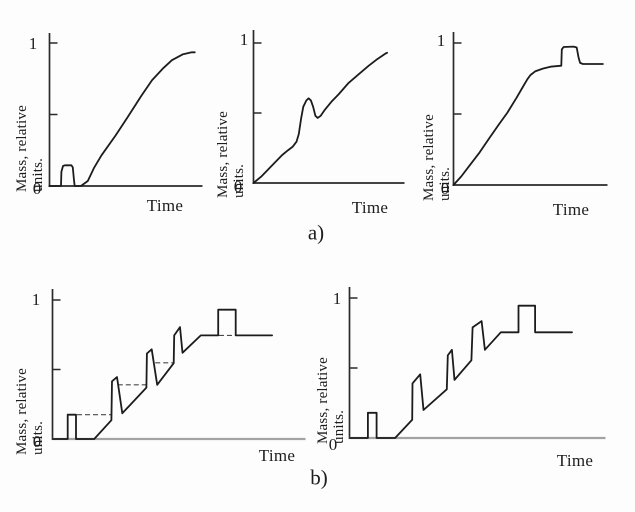  Describe the element at coordinates (319, 477) in the screenshot. I see `row-b-caption: b)` at that location.